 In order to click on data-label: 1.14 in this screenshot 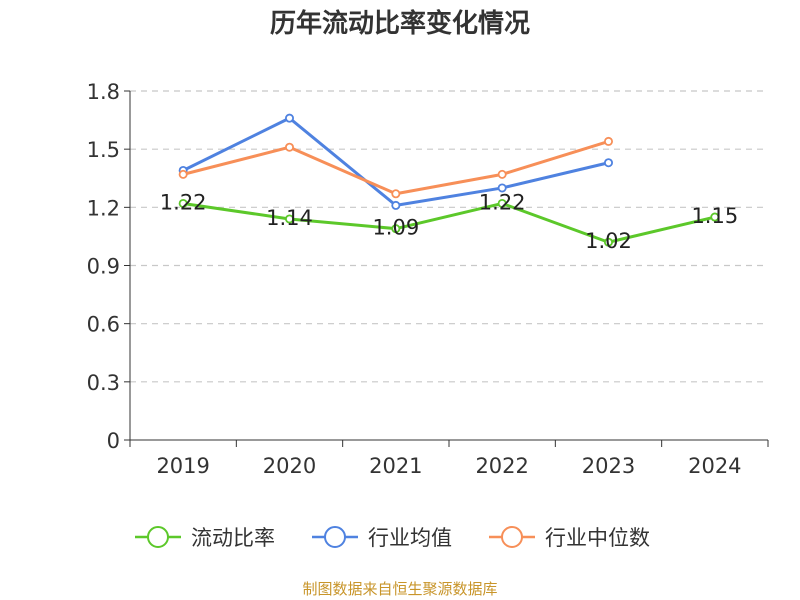, I will do `click(289, 218)`.